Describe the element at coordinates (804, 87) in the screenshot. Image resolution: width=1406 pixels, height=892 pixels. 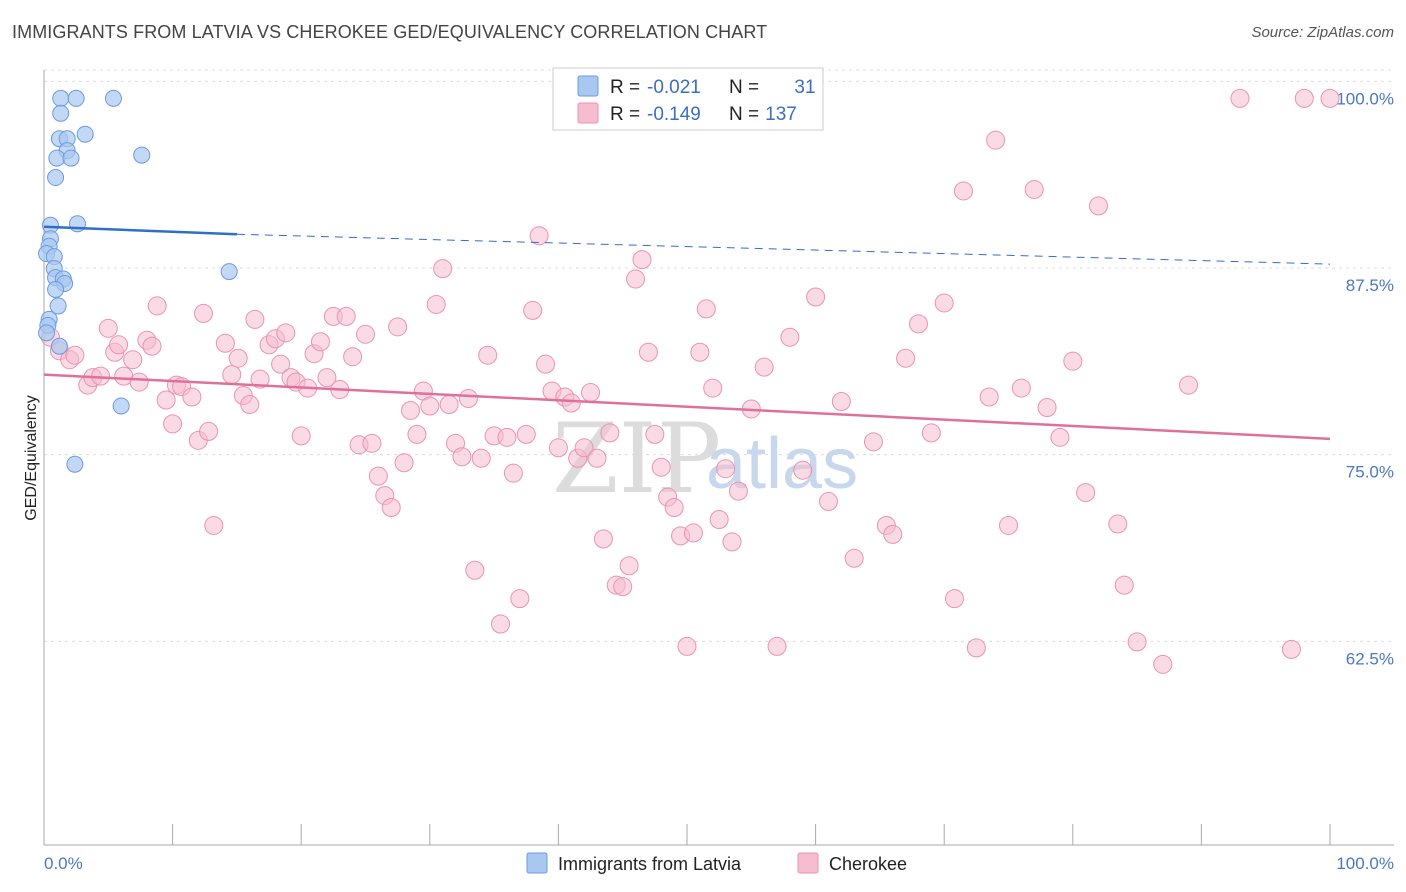
I see `legend-n-value-1: 31` at that location.